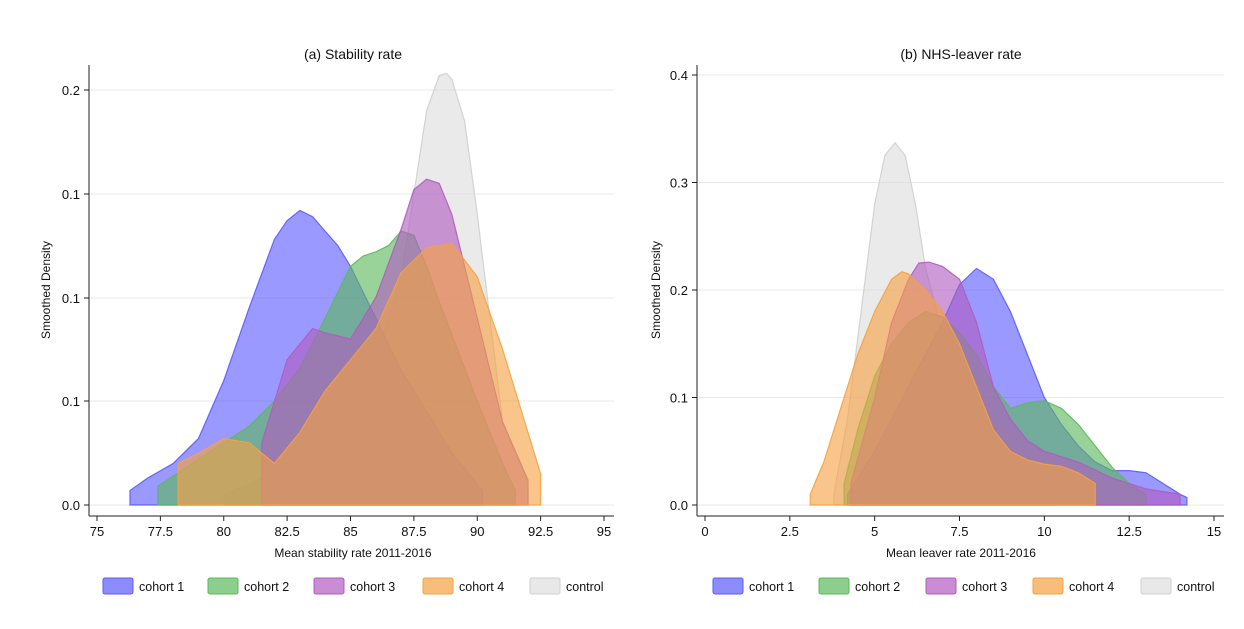  Describe the element at coordinates (353, 54) in the screenshot. I see `panel-title-stability: (a) Stability rate` at that location.